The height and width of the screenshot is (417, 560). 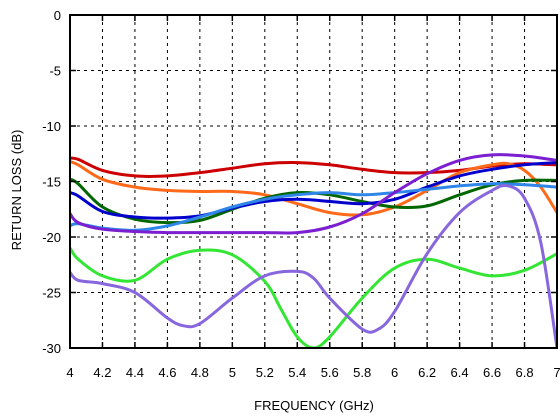 I want to click on x-tick-label: 5.2, so click(x=265, y=372).